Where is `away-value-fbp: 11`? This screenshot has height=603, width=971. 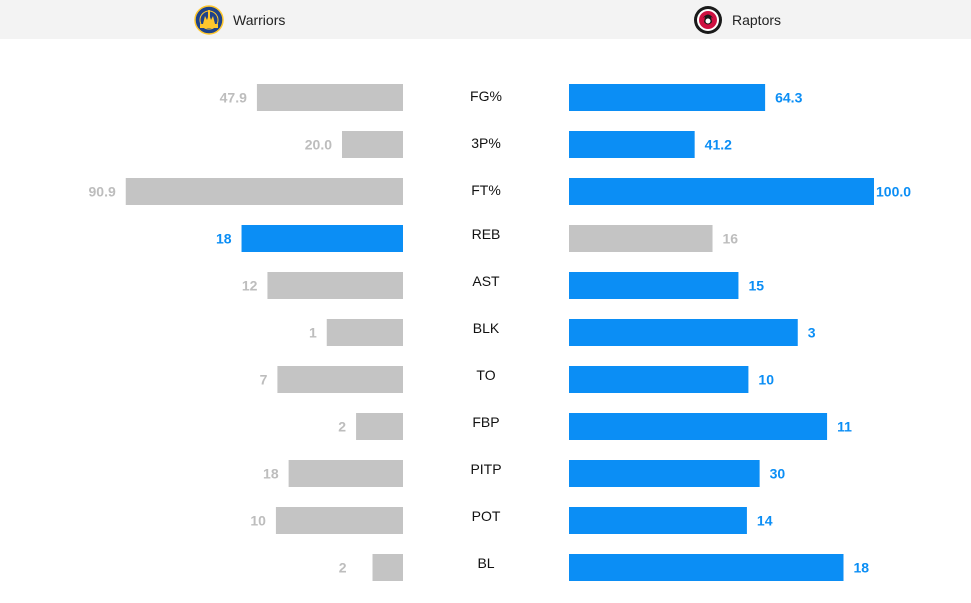 away-value-fbp: 11 is located at coordinates (844, 427).